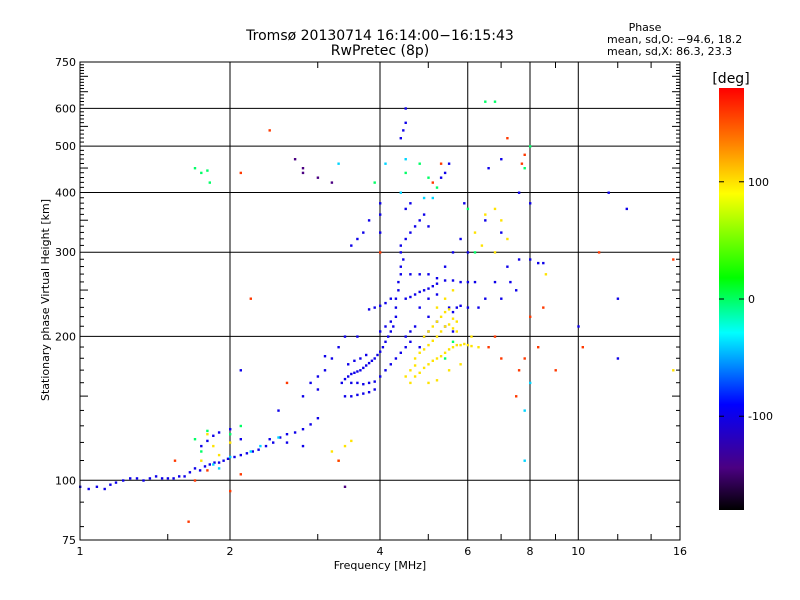  What do you see at coordinates (80, 551) in the screenshot?
I see `x-tick-label: 1` at bounding box center [80, 551].